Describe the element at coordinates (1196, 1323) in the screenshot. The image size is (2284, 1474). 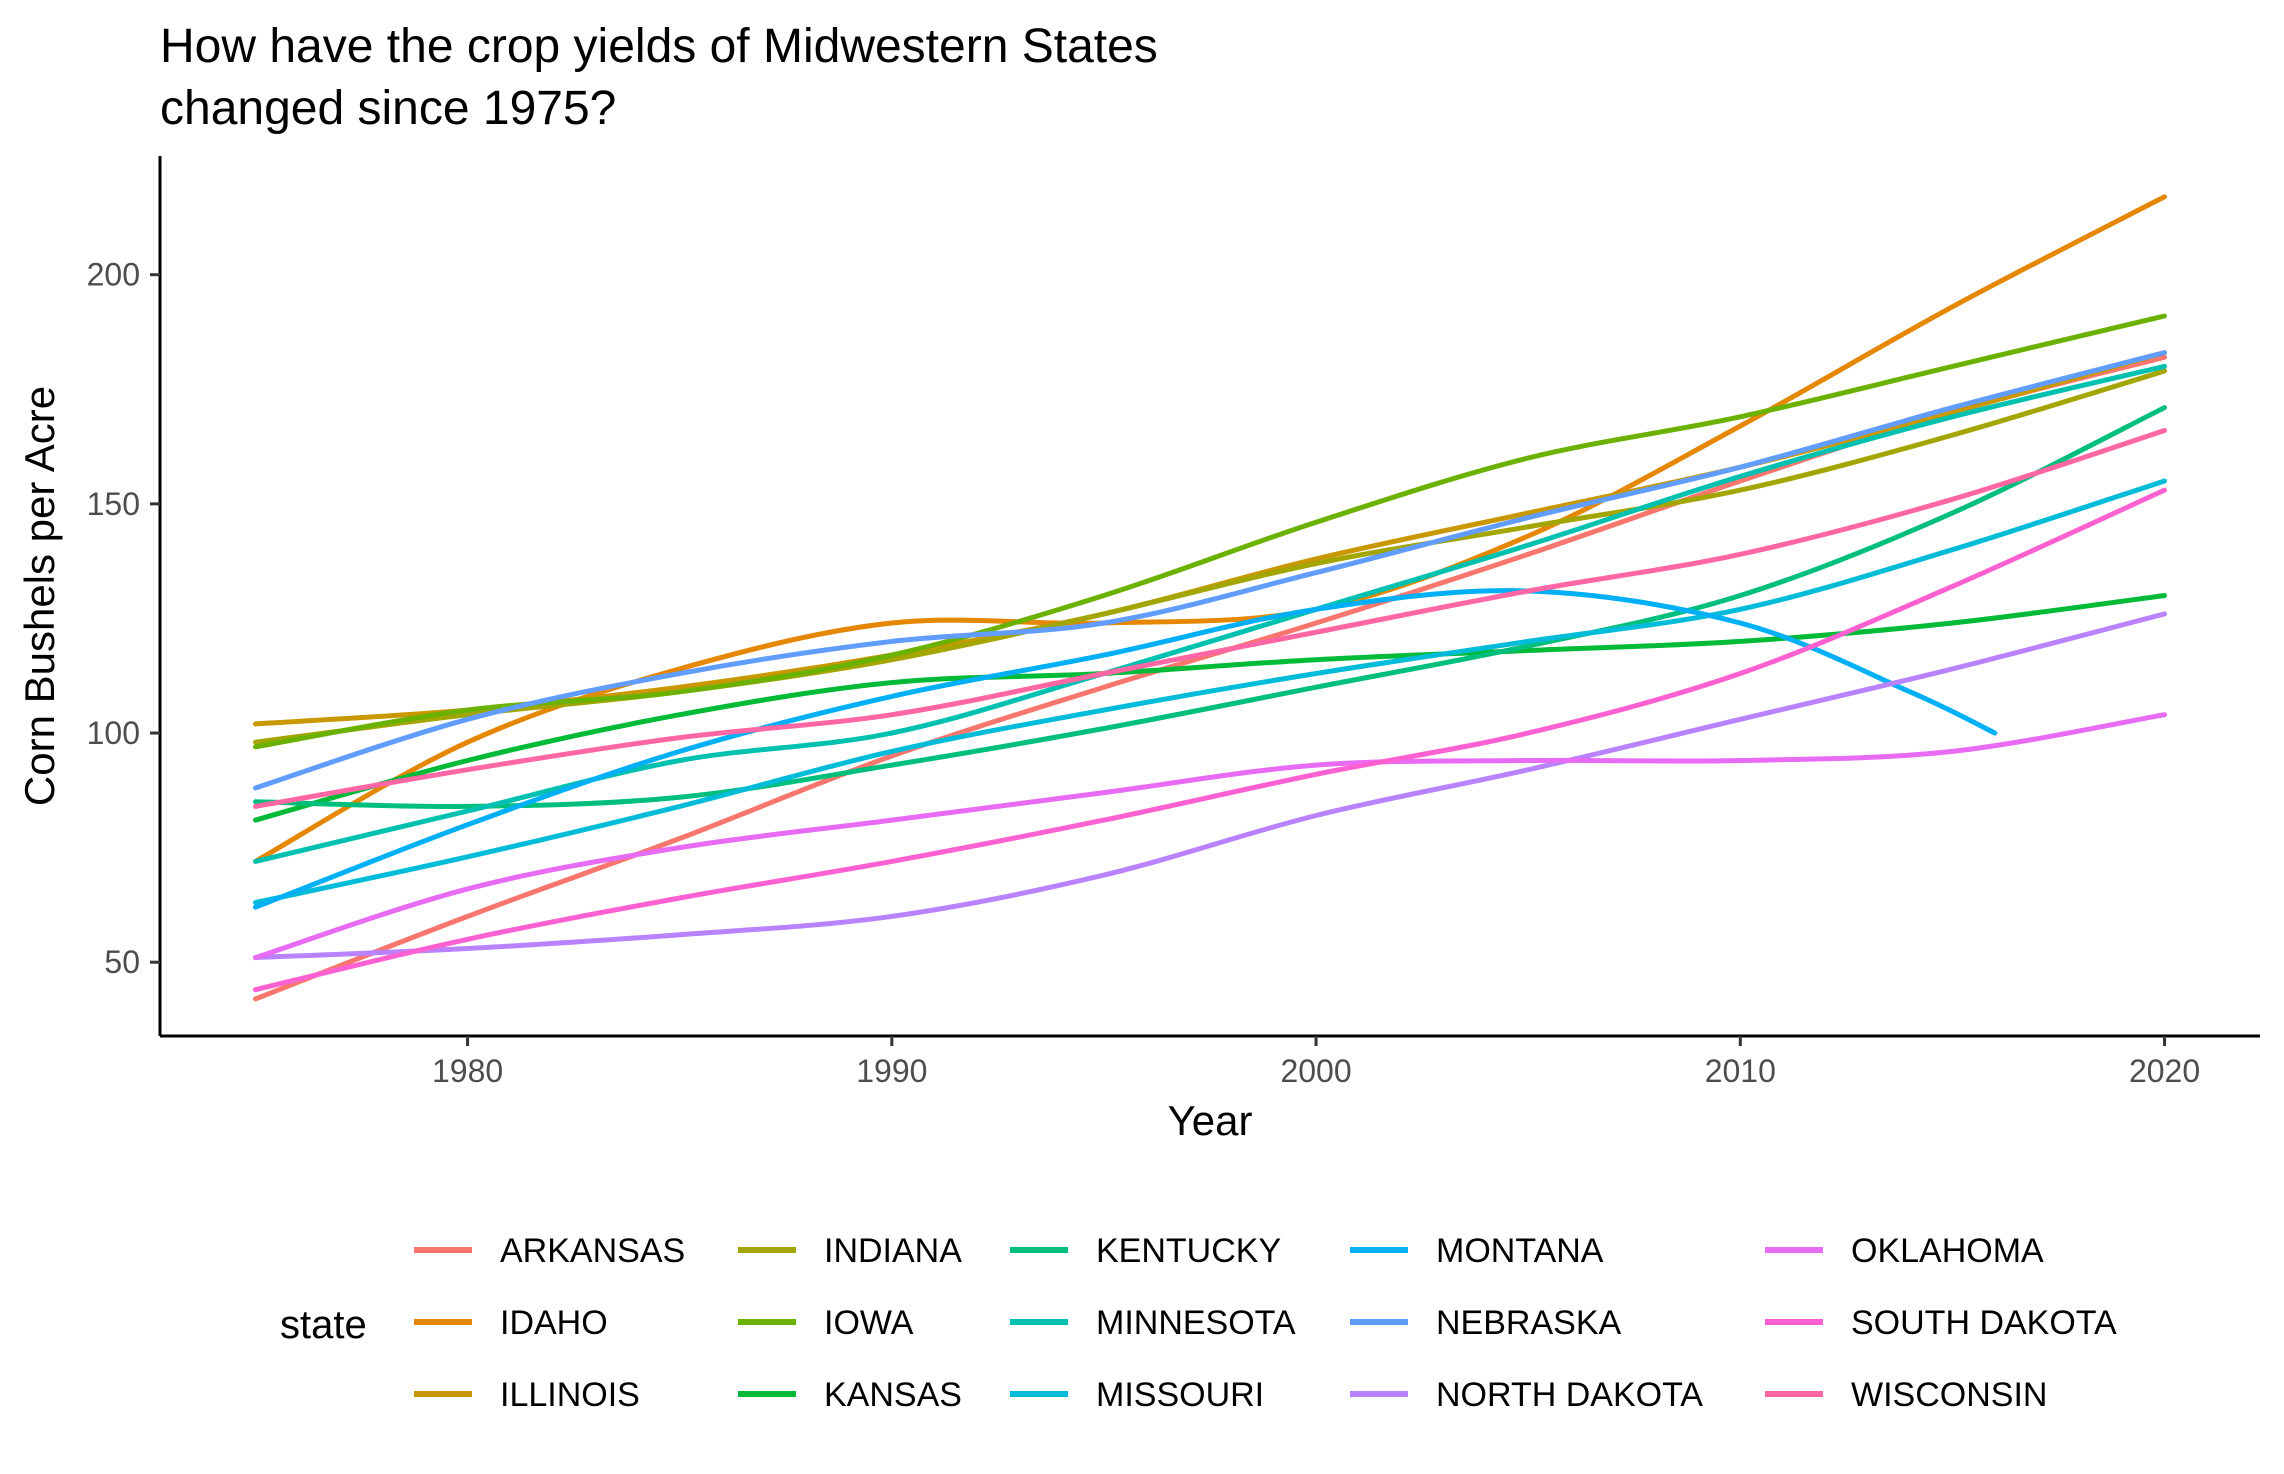
I see `legend-label-minnesota: MINNESOTA` at that location.